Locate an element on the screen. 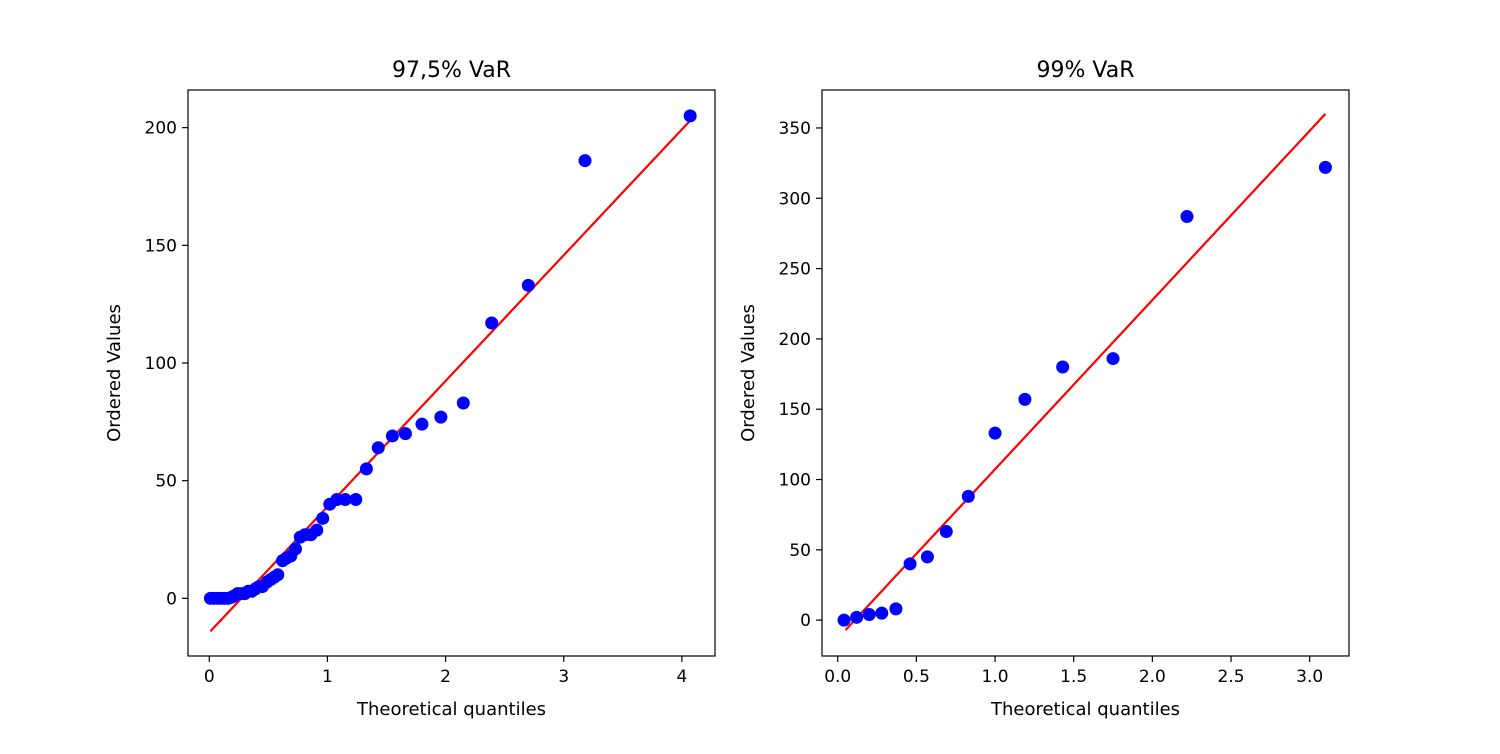  y-tick-label: 350 is located at coordinates (795, 129).